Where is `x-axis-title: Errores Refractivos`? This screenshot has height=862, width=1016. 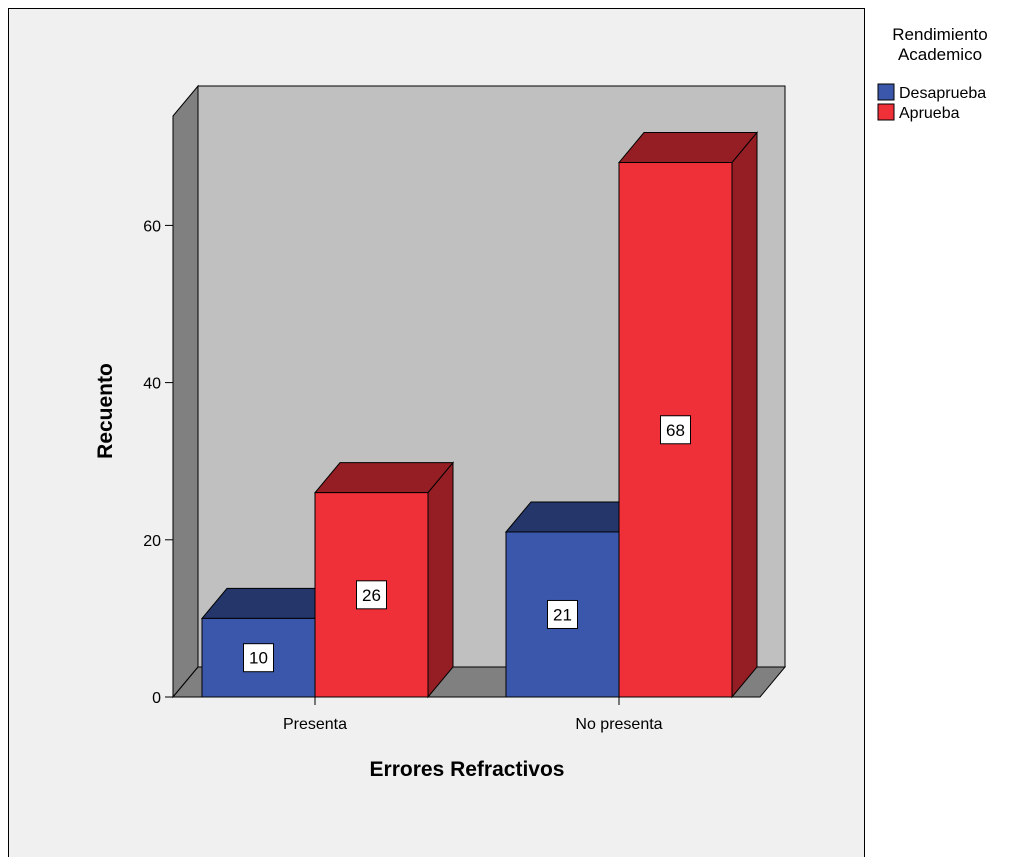
x-axis-title: Errores Refractivos is located at coordinates (467, 769).